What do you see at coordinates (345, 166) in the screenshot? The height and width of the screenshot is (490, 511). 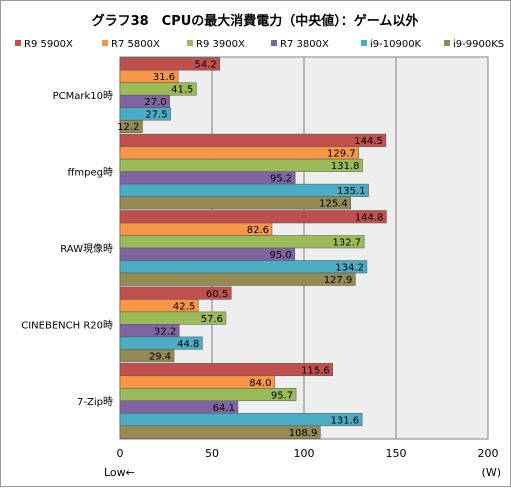 I see `bar-value-label: 131.8` at bounding box center [345, 166].